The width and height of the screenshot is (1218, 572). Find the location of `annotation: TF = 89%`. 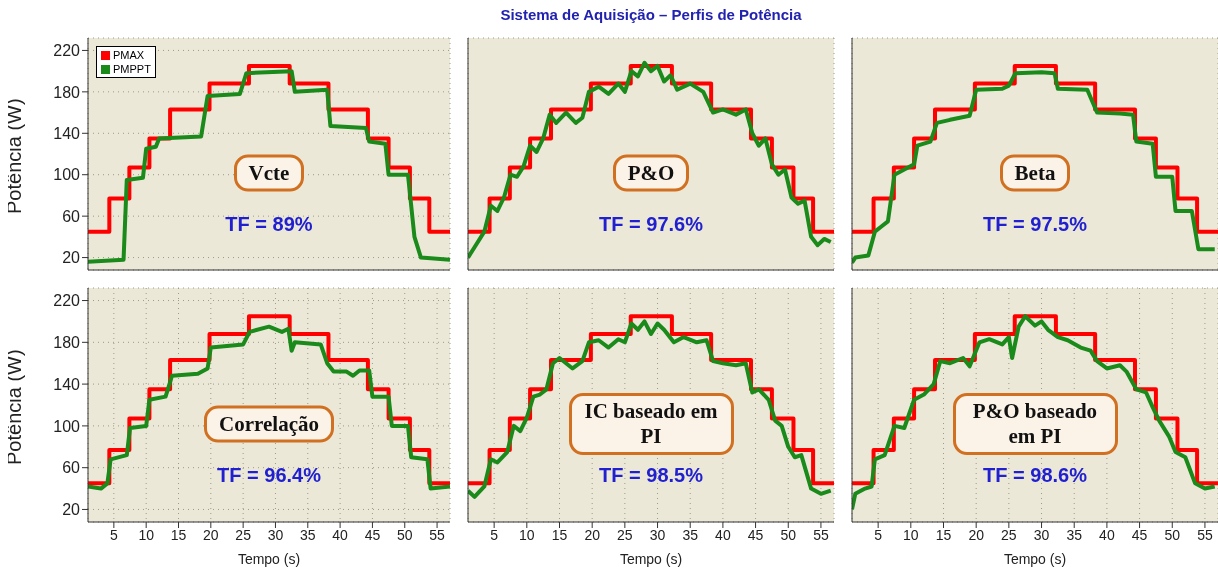

annotation: TF = 89% is located at coordinates (269, 223).